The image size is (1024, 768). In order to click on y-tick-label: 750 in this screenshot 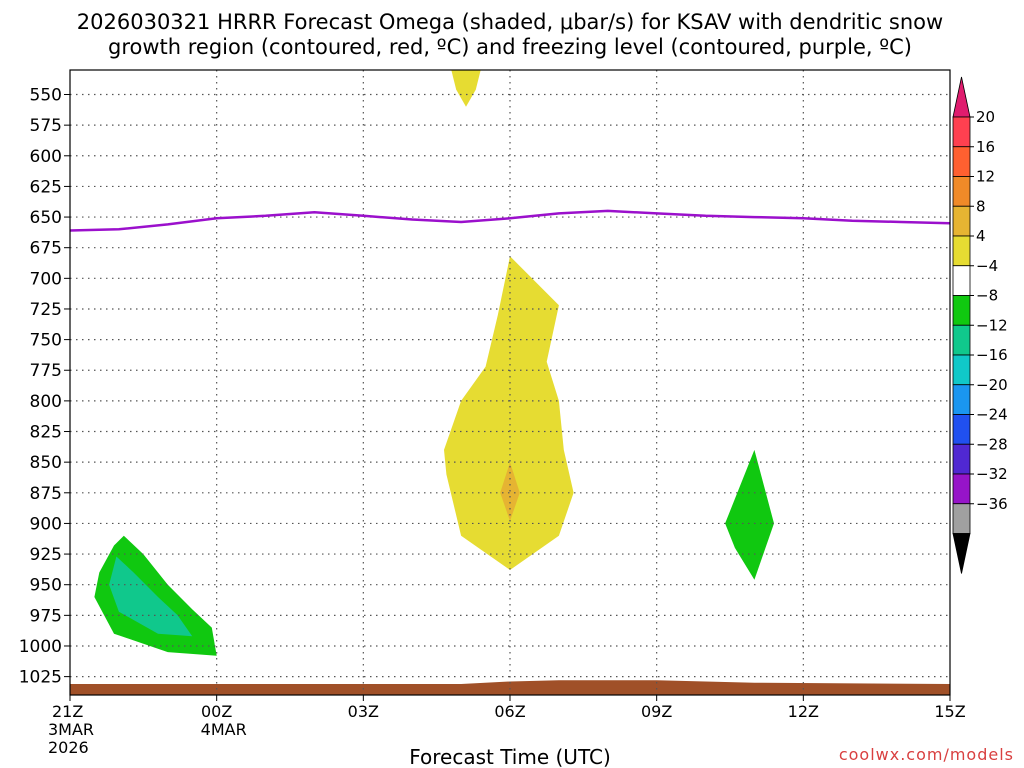, I will do `click(46, 341)`.